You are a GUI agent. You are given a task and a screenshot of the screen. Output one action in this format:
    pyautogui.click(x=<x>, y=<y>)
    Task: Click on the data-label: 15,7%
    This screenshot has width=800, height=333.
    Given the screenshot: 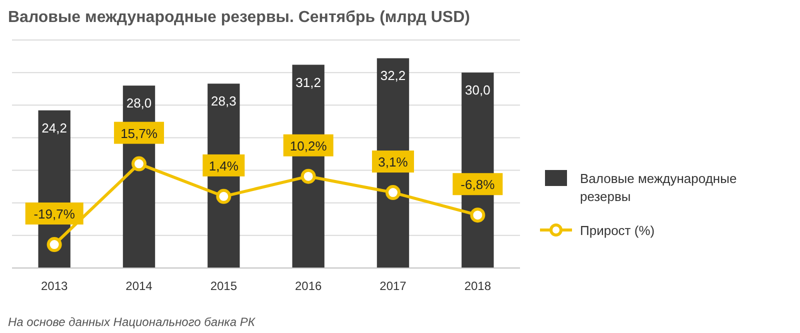 What is the action you would take?
    pyautogui.click(x=139, y=133)
    